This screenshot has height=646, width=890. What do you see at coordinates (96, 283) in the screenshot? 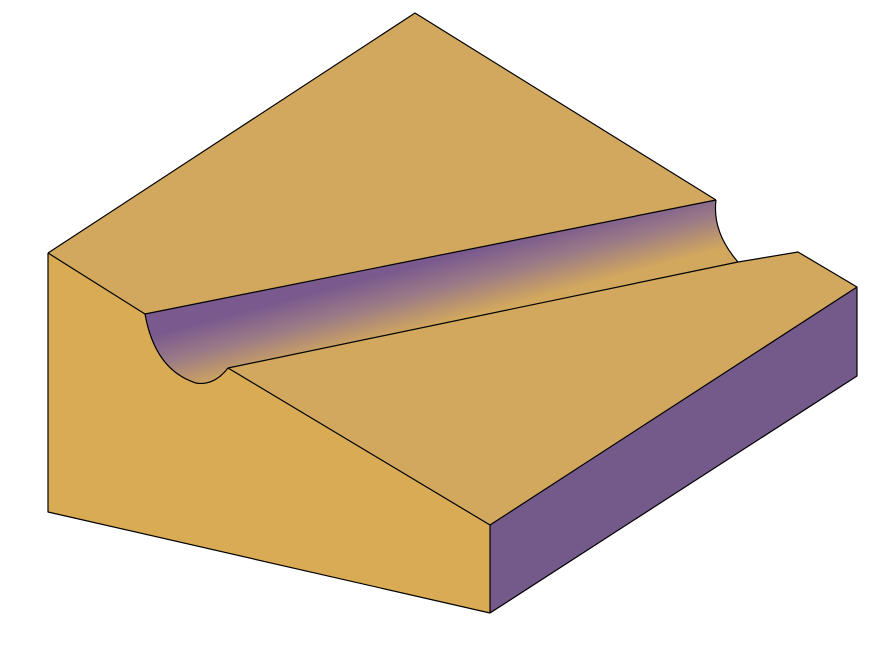
I see `edge-slope-left` at bounding box center [96, 283].